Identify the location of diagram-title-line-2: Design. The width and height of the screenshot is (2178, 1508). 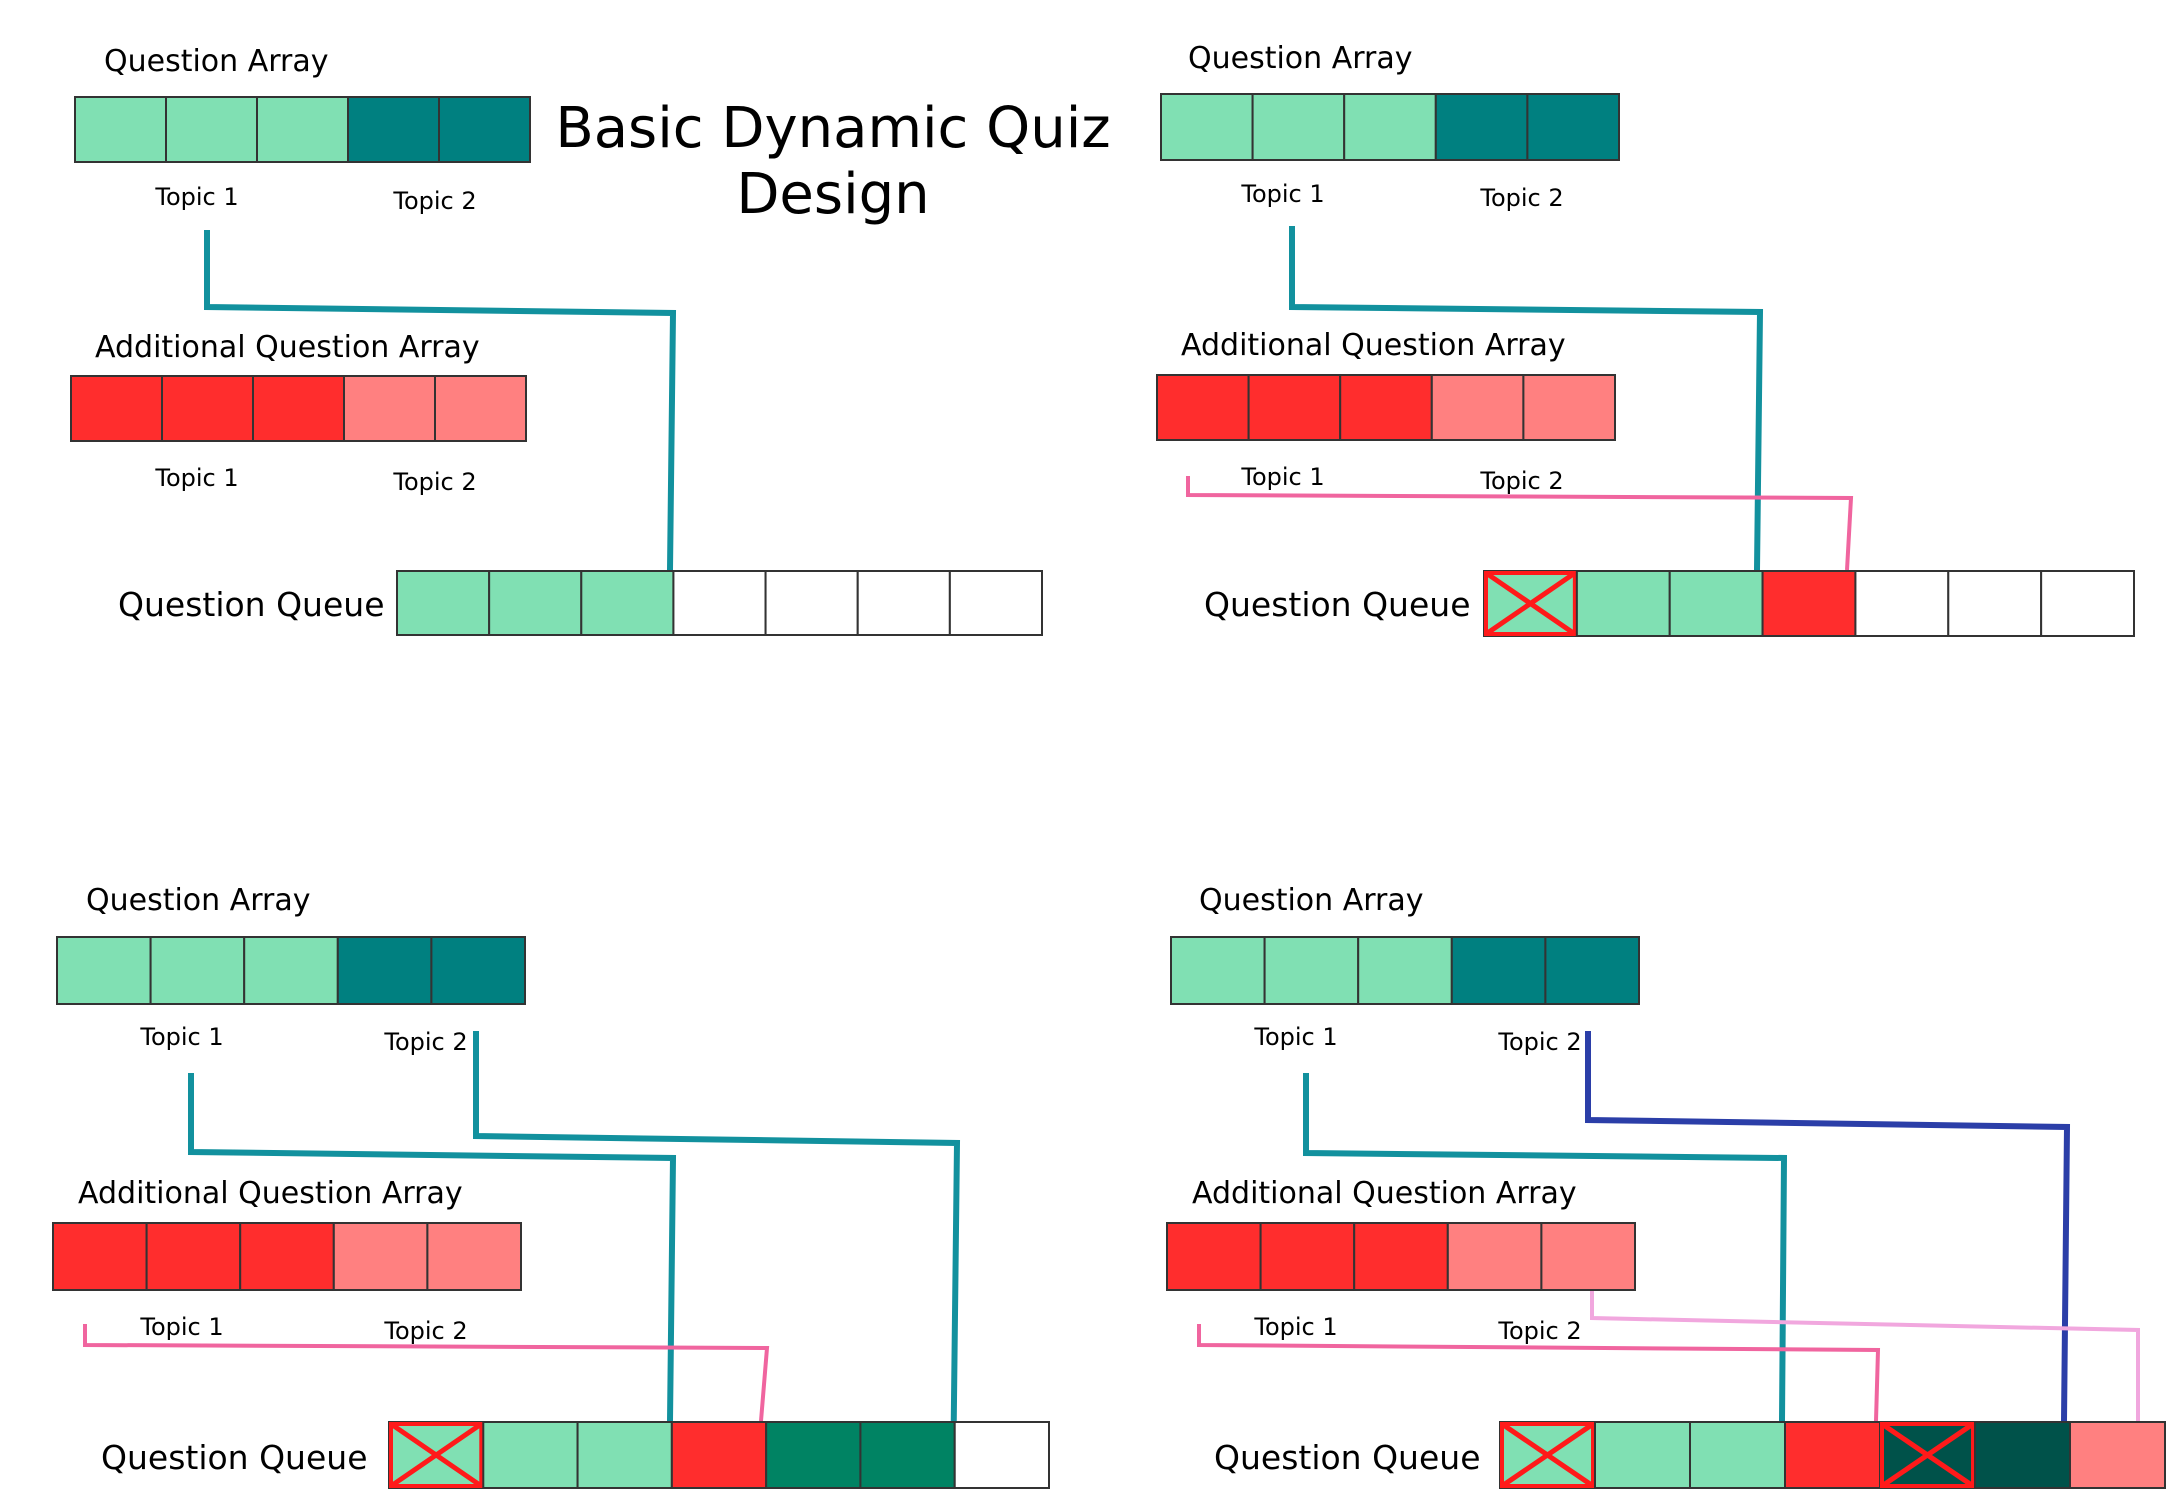
(832, 194).